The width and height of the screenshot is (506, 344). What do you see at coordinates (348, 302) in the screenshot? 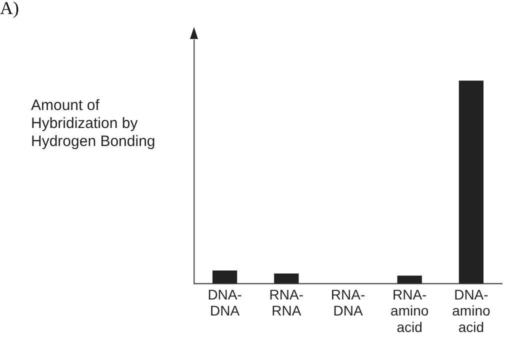
I see `x-tick-label: RNA-DNA` at bounding box center [348, 302].